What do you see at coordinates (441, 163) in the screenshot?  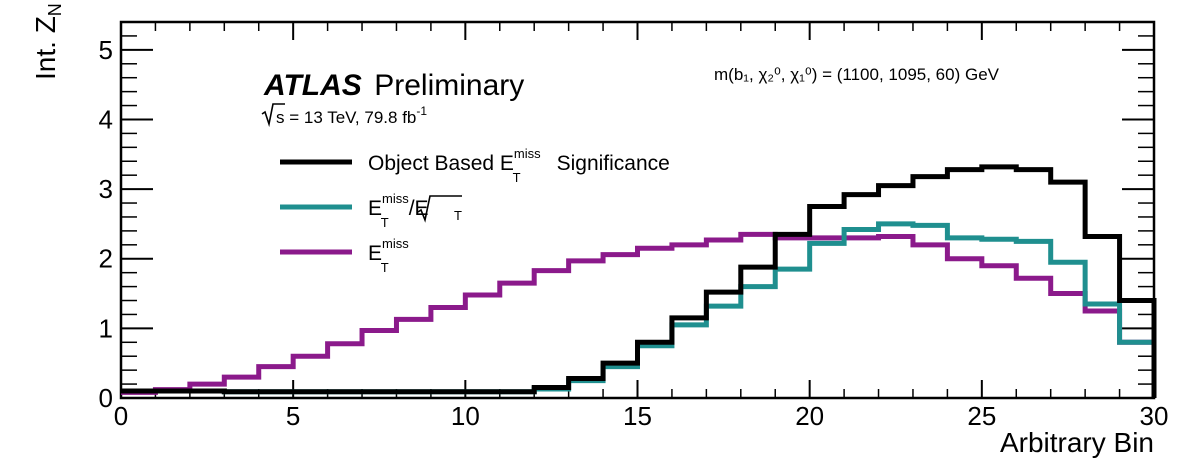 I see `legend-label-main: Object Based E` at bounding box center [441, 163].